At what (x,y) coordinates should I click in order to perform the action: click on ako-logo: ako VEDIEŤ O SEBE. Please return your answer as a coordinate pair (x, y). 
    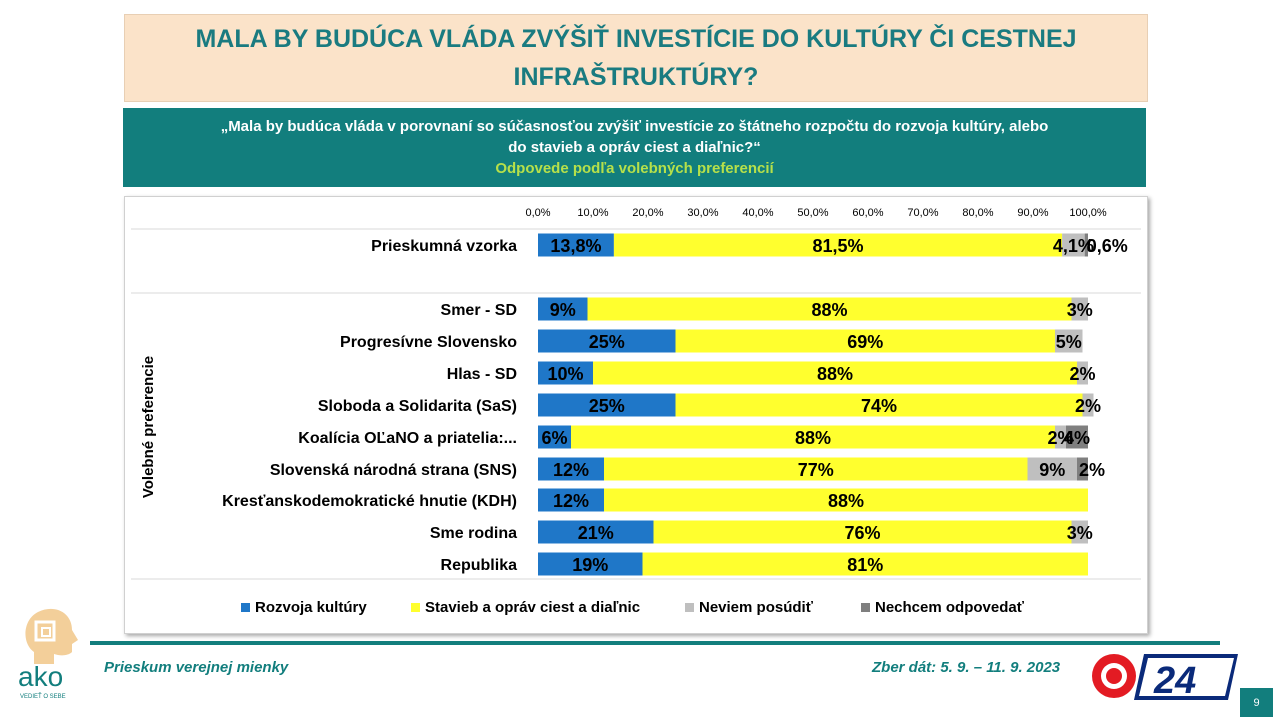
    Looking at the image, I should click on (53, 656).